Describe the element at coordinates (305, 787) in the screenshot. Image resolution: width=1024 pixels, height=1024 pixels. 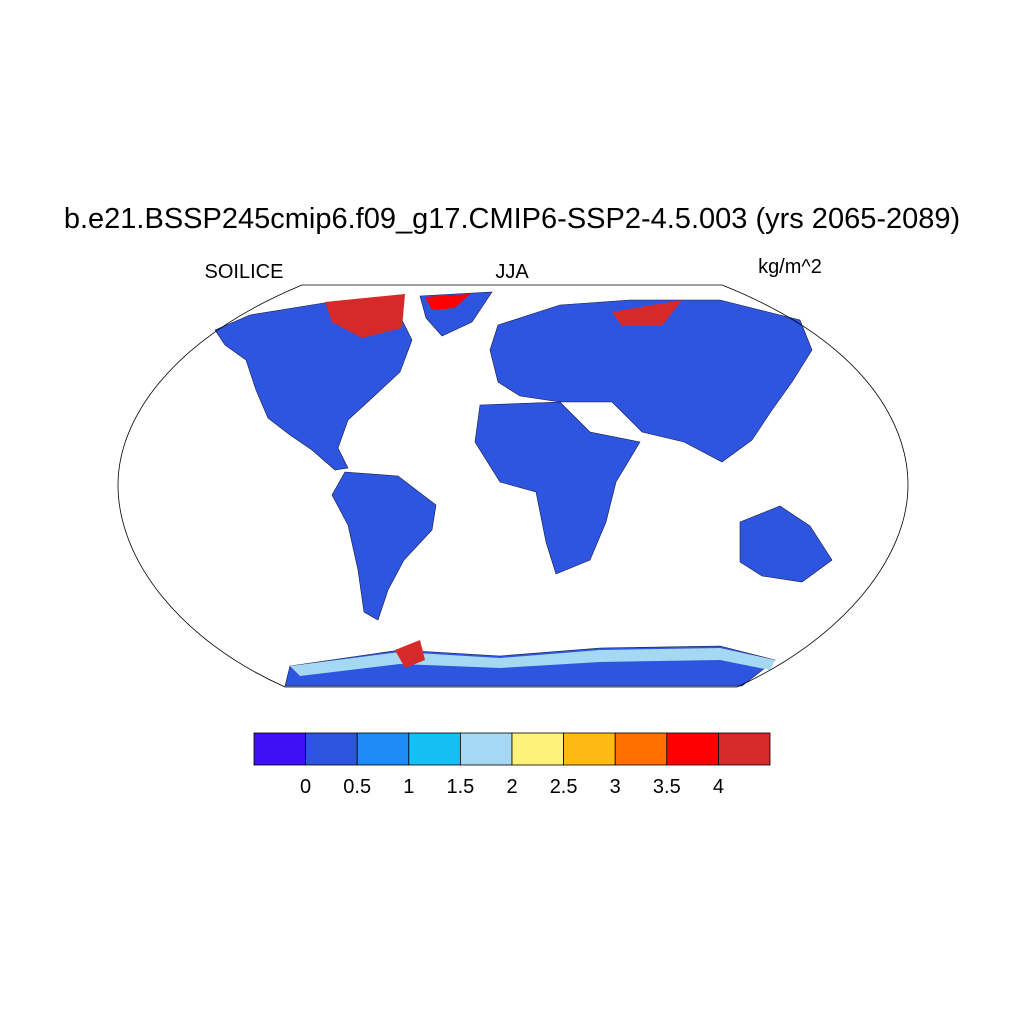
I see `colorbar-label: 0` at that location.